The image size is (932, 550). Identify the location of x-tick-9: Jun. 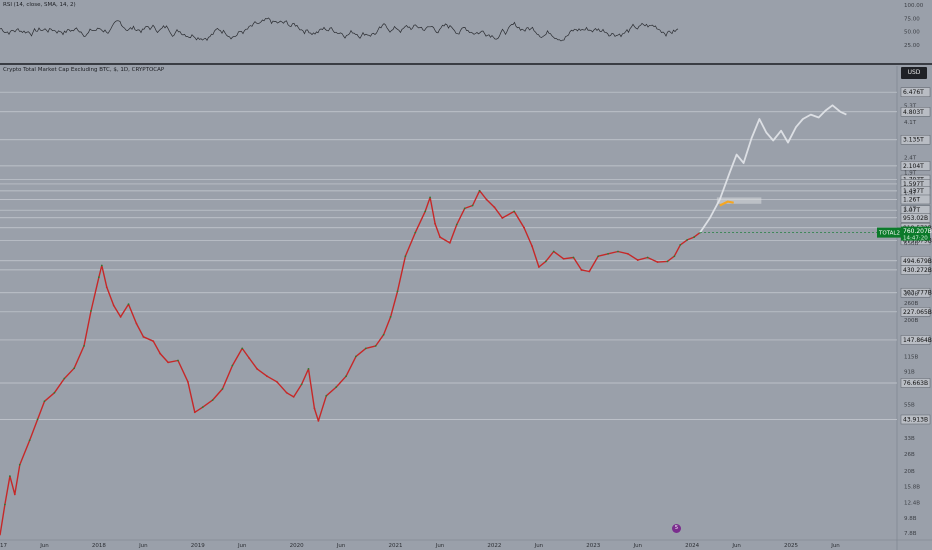
(440, 546).